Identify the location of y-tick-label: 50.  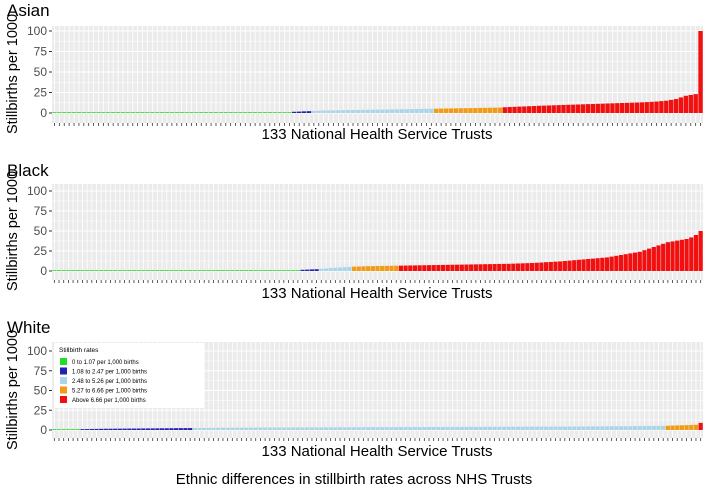
(41, 231).